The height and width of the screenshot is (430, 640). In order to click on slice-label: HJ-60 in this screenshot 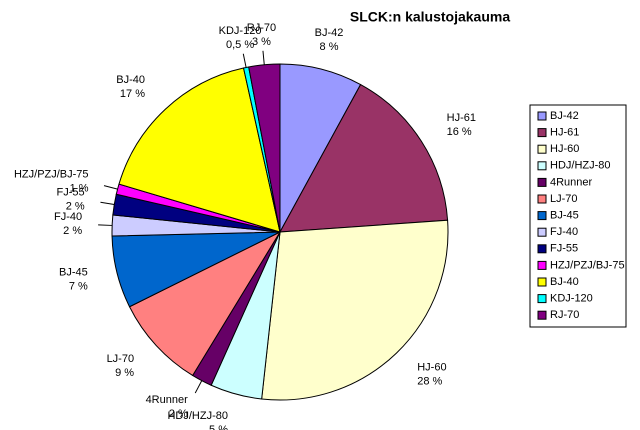, I will do `click(431, 368)`.